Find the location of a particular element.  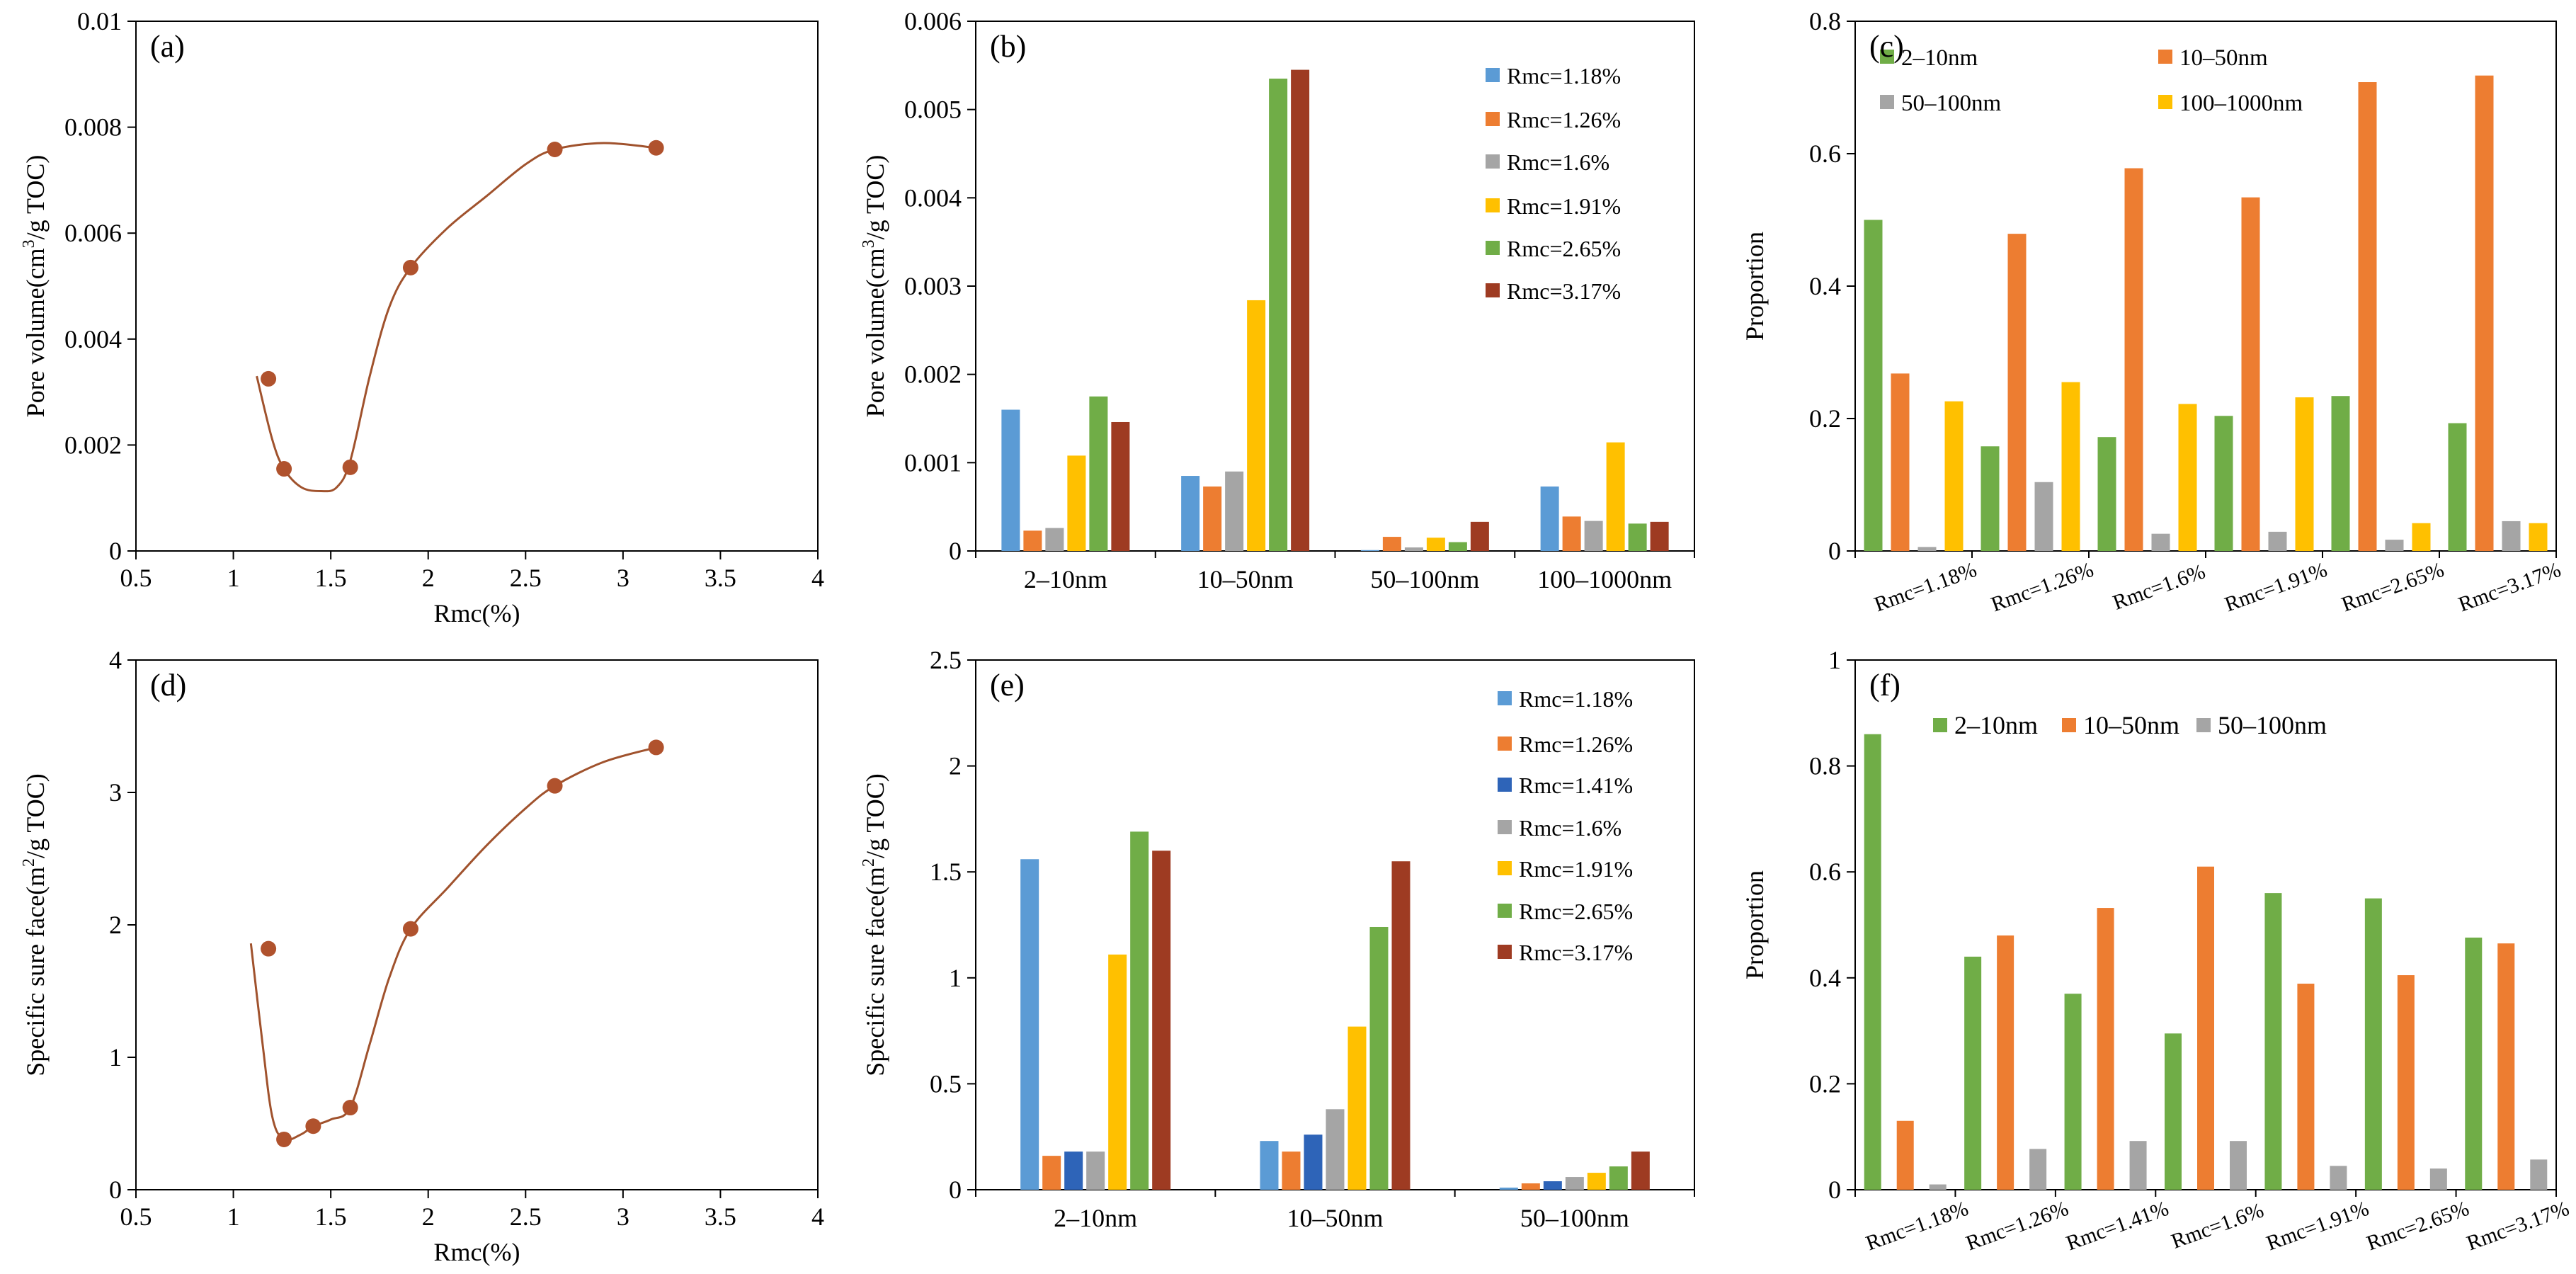

x-tick-label: 2.5 is located at coordinates (526, 1217).